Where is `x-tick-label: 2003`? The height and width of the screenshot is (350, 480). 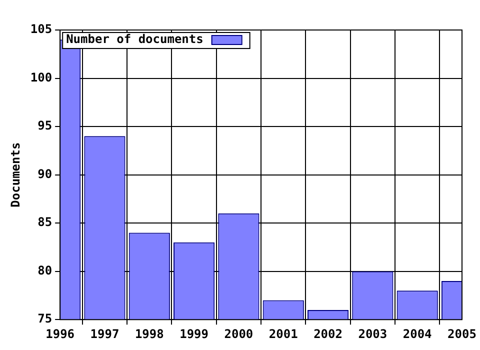
x-tick-label: 2003 is located at coordinates (373, 333).